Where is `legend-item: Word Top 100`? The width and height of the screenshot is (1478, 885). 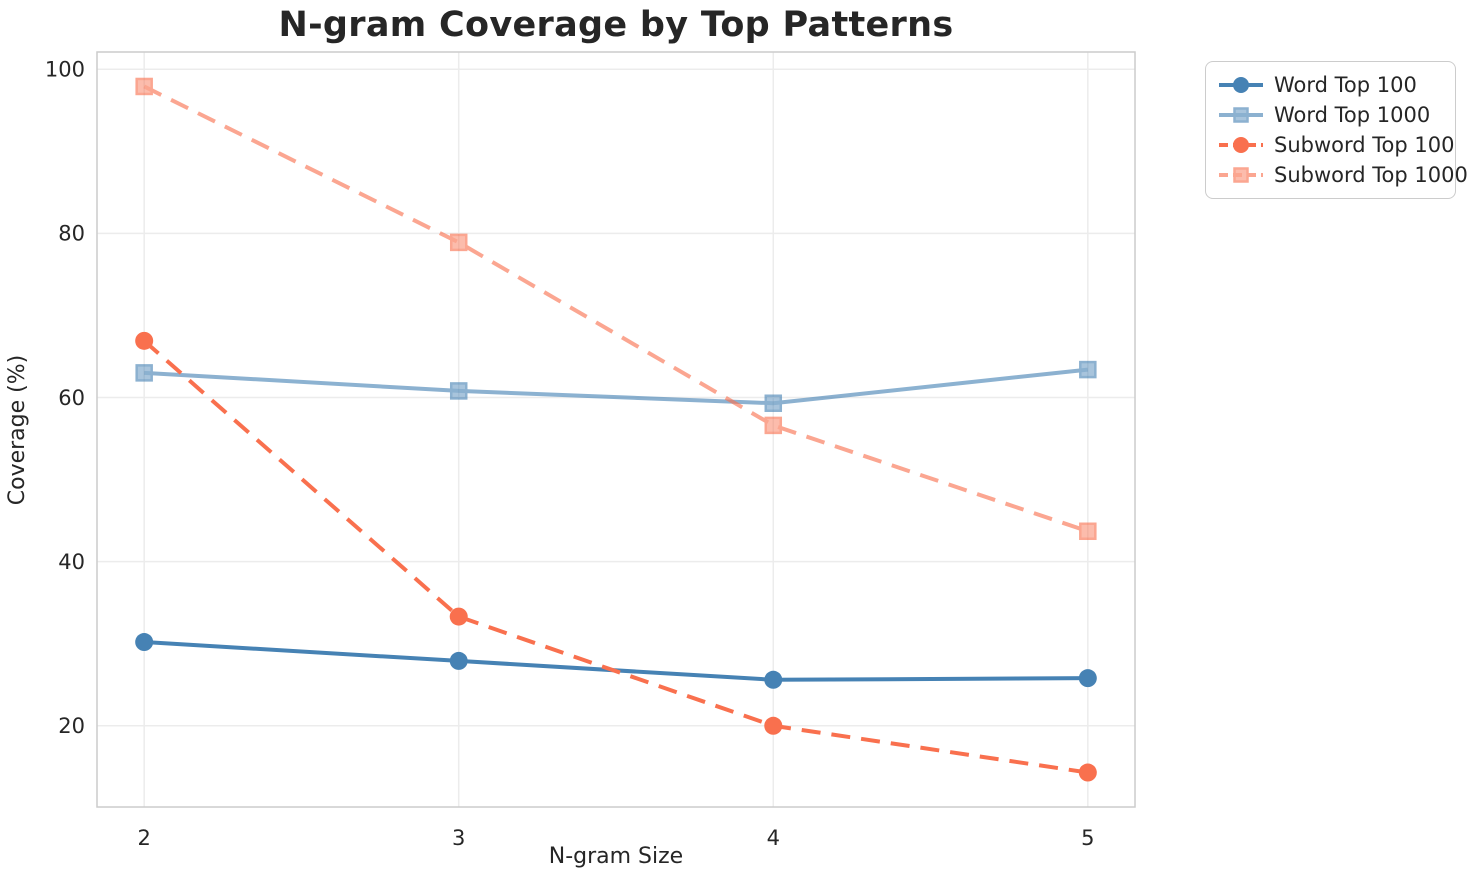 legend-item: Word Top 100 is located at coordinates (1330, 85).